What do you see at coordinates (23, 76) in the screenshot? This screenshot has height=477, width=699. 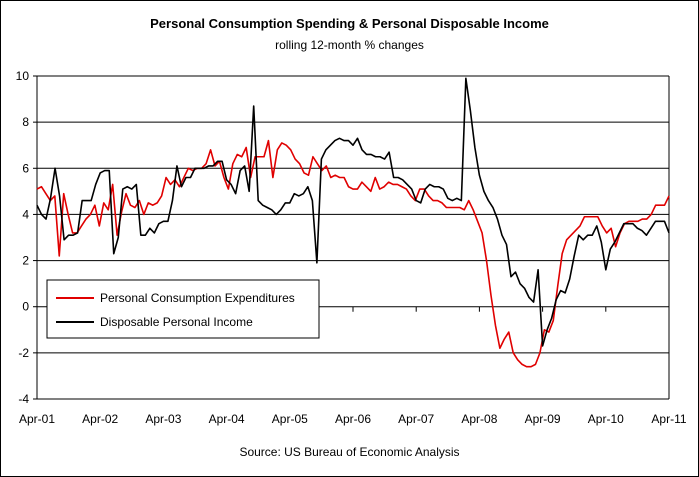 I see `y-tick-label: 10` at bounding box center [23, 76].